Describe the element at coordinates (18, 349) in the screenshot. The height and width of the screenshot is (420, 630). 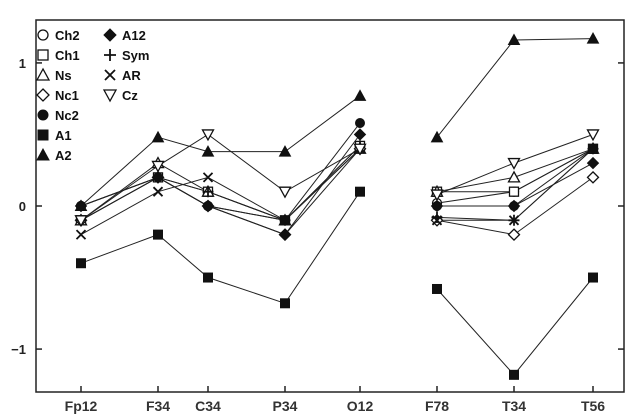
I see `y-tick-label: −1` at that location.